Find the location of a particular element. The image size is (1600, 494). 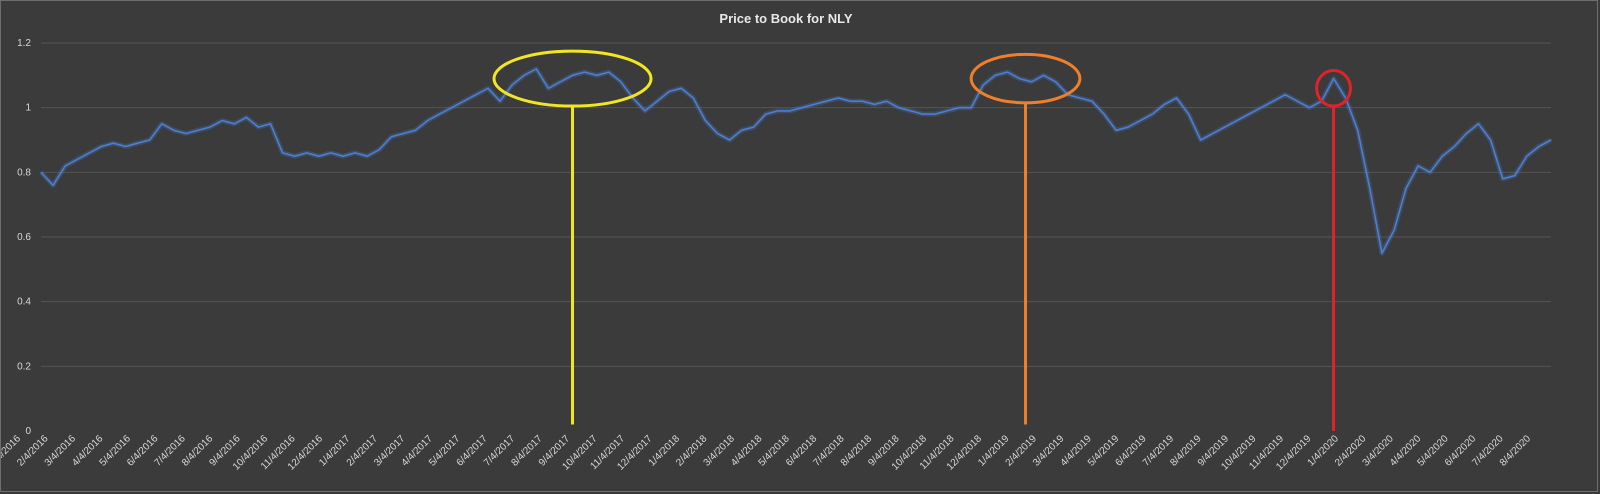

y-tick-label: 0 is located at coordinates (28, 431).